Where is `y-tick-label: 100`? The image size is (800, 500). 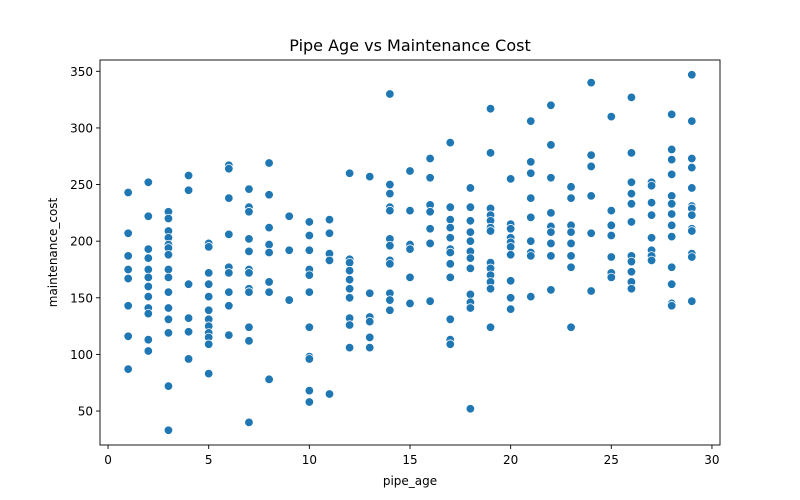 y-tick-label: 100 is located at coordinates (81, 355).